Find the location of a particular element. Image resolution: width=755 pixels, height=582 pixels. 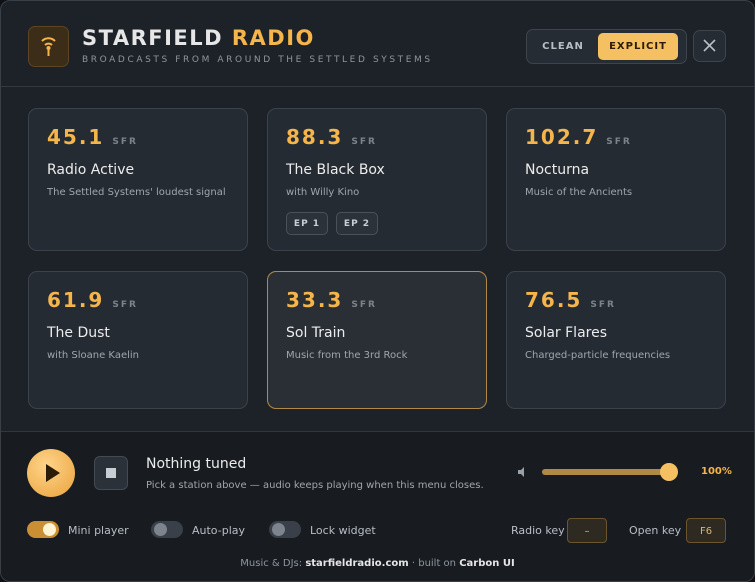

volume-knob is located at coordinates (669, 472).